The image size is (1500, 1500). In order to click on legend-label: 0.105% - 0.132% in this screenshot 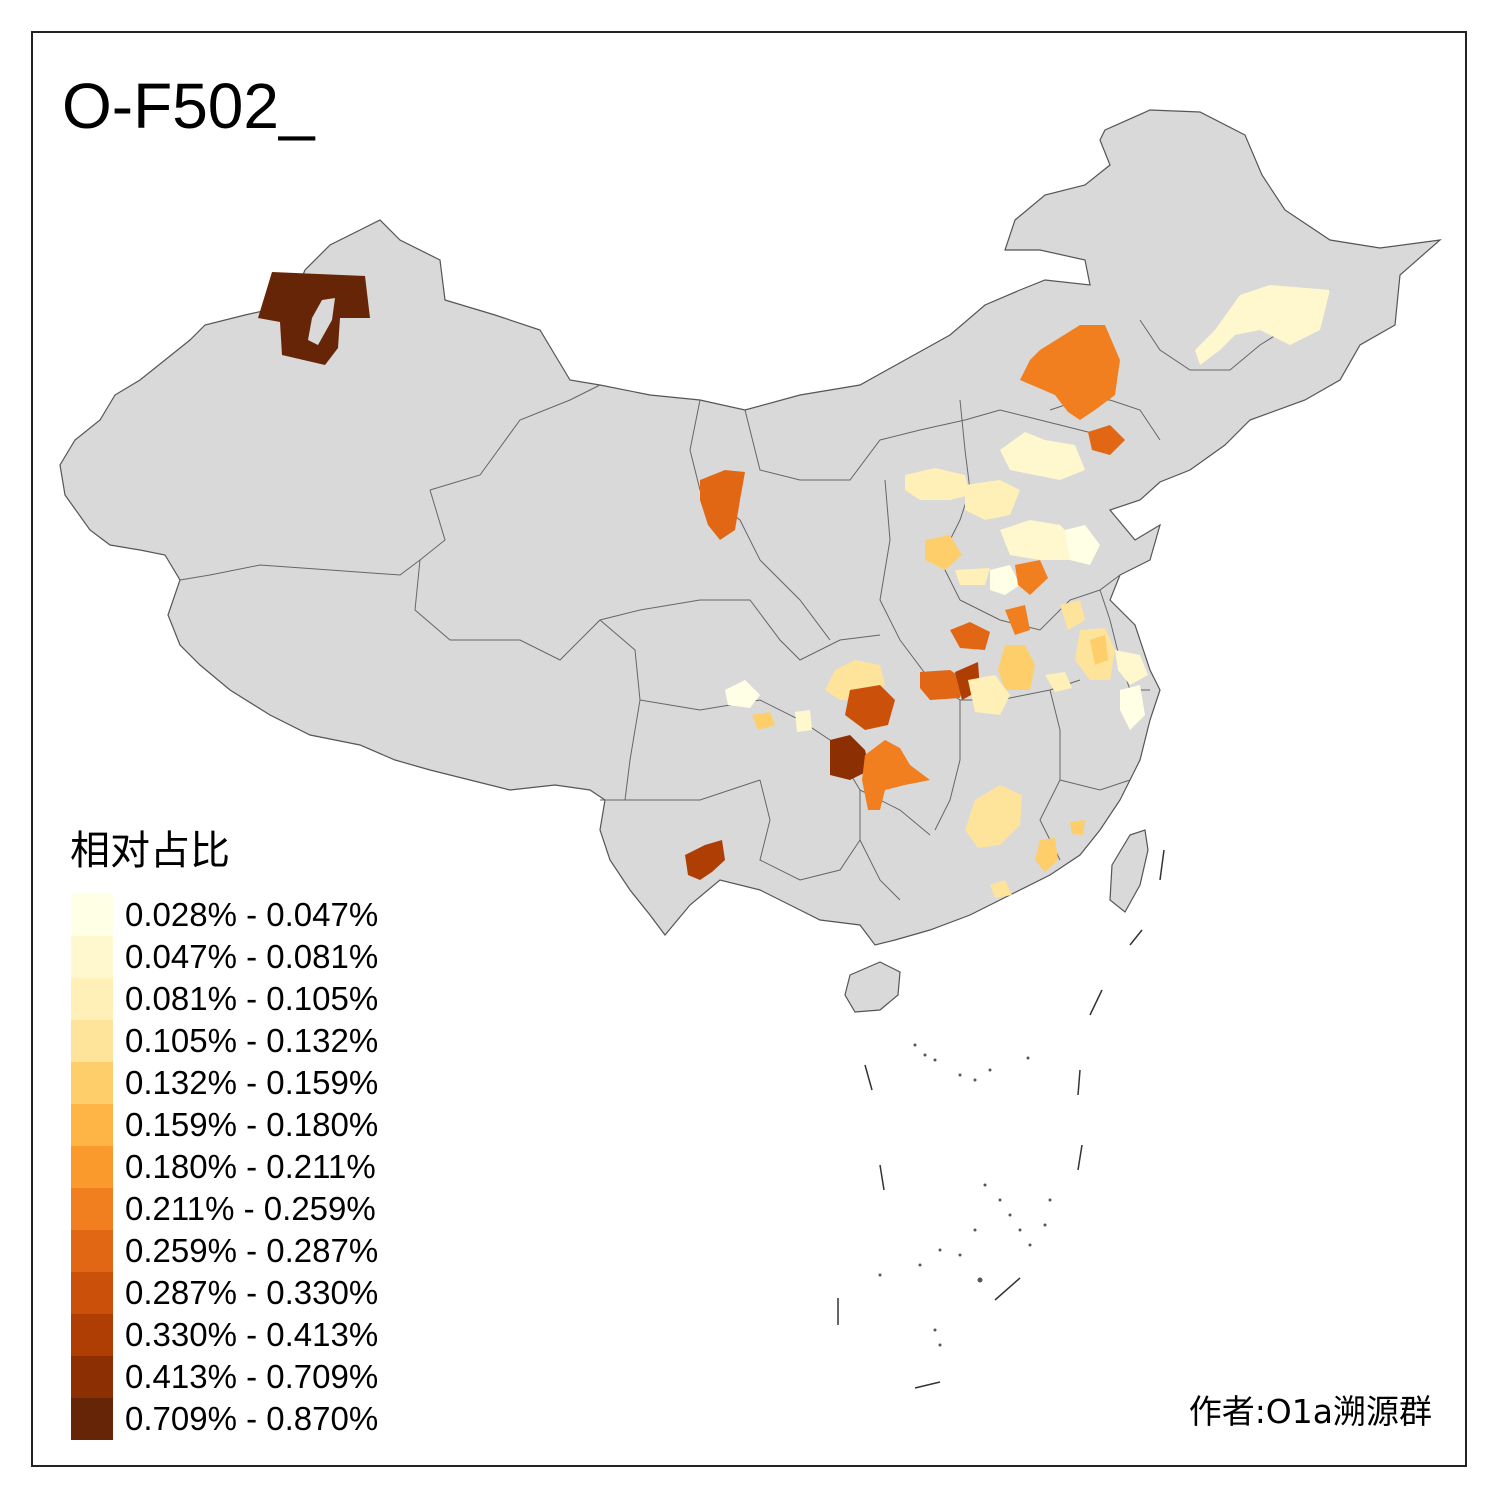, I will do `click(252, 1040)`.